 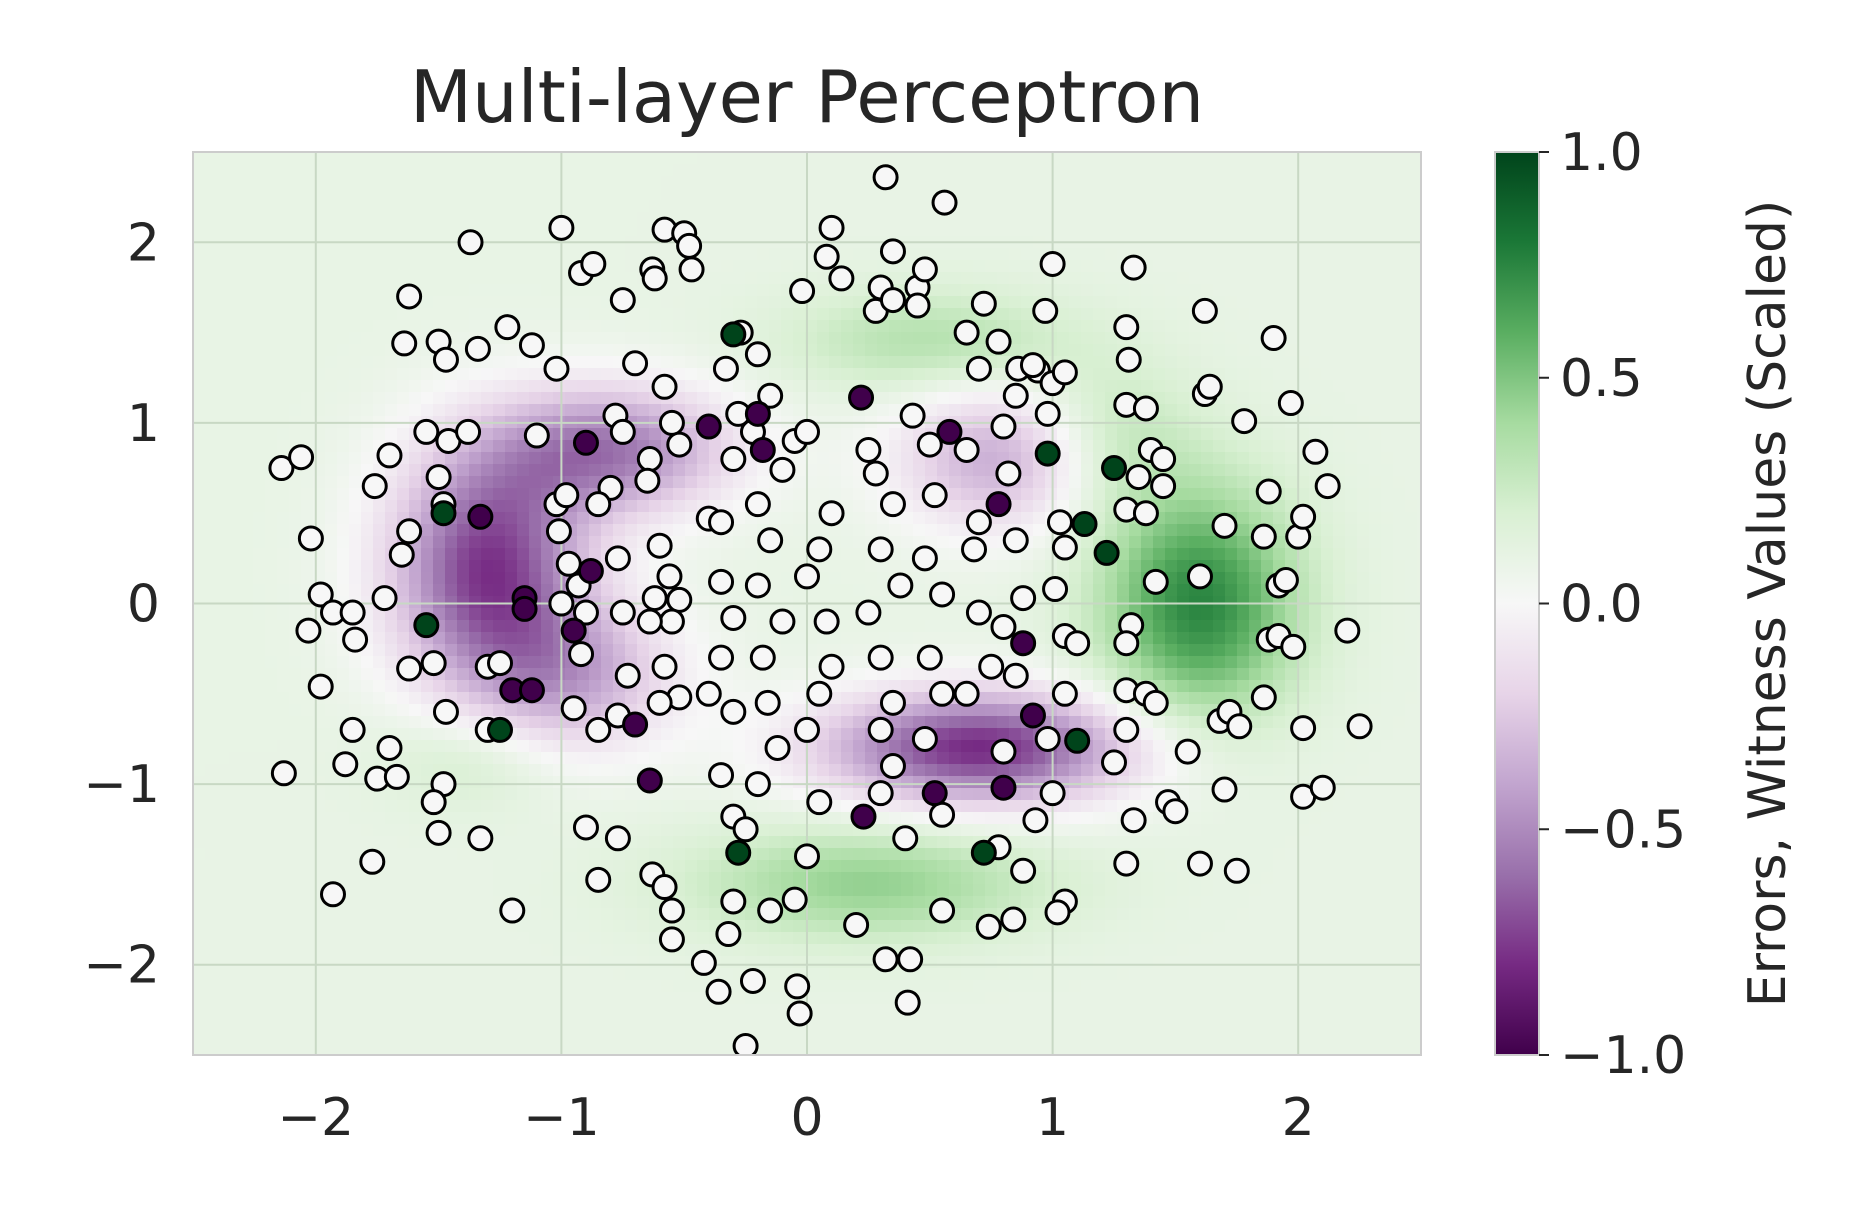 What do you see at coordinates (315, 1118) in the screenshot?
I see `x-tick-label: −2` at bounding box center [315, 1118].